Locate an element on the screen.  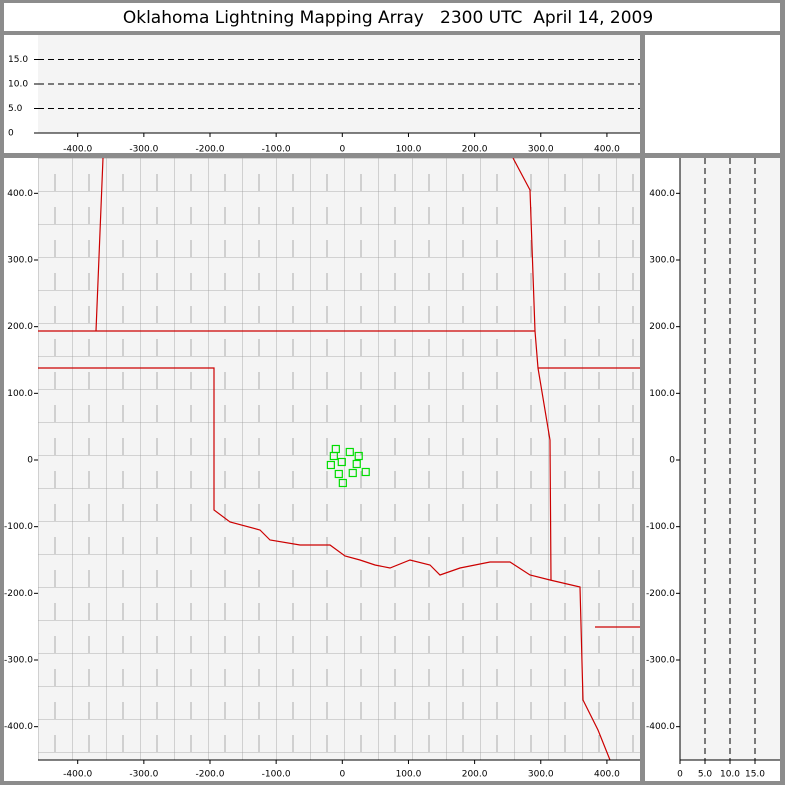
corner-panel is located at coordinates (712, 94).